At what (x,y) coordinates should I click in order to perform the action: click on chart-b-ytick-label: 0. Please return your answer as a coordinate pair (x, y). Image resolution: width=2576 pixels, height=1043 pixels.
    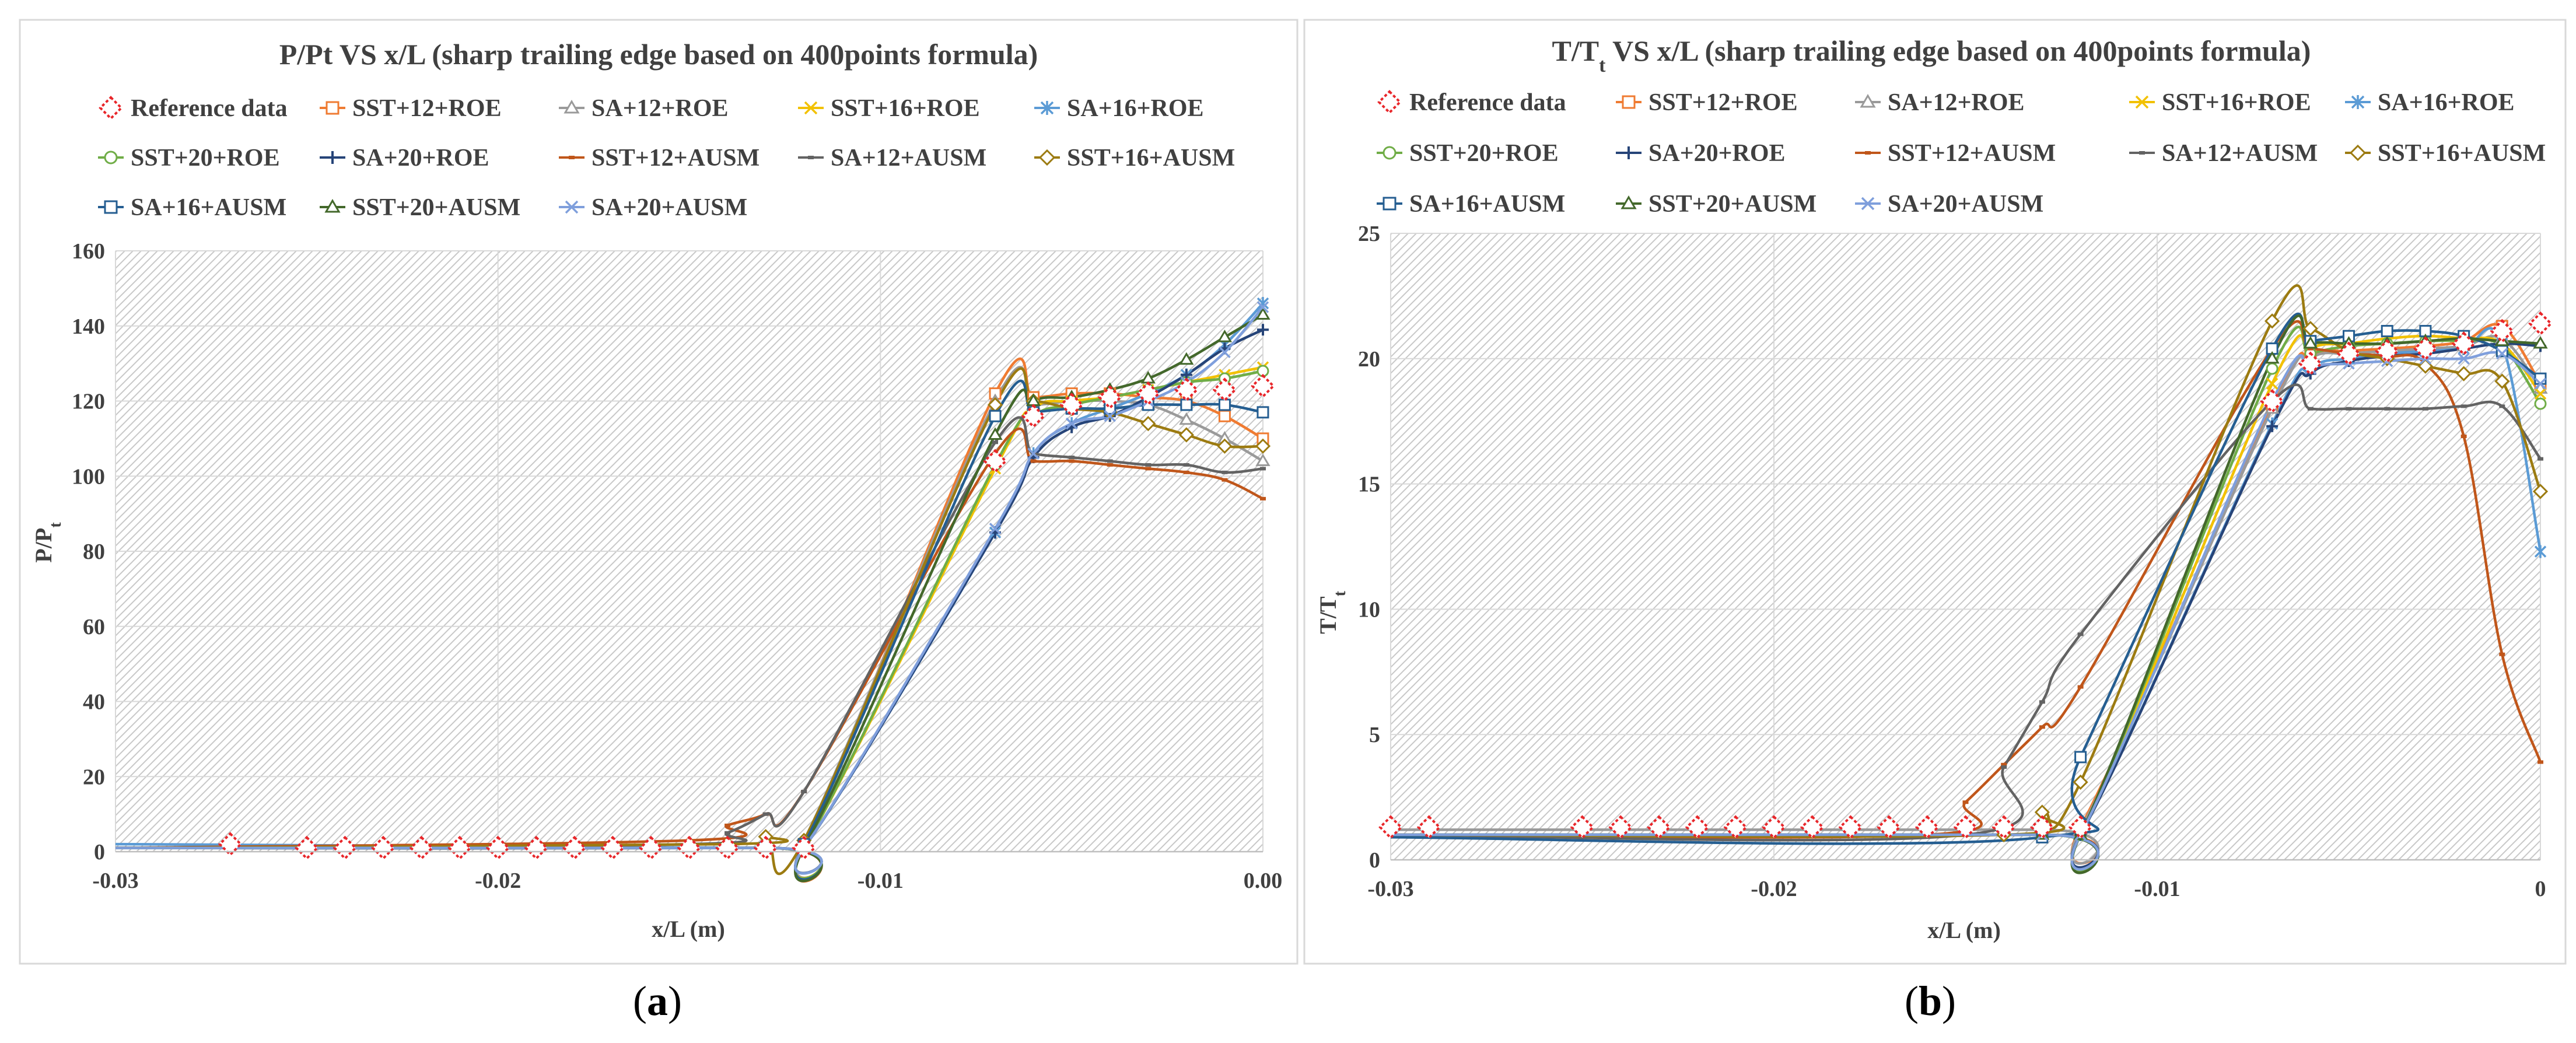
    Looking at the image, I should click on (1374, 860).